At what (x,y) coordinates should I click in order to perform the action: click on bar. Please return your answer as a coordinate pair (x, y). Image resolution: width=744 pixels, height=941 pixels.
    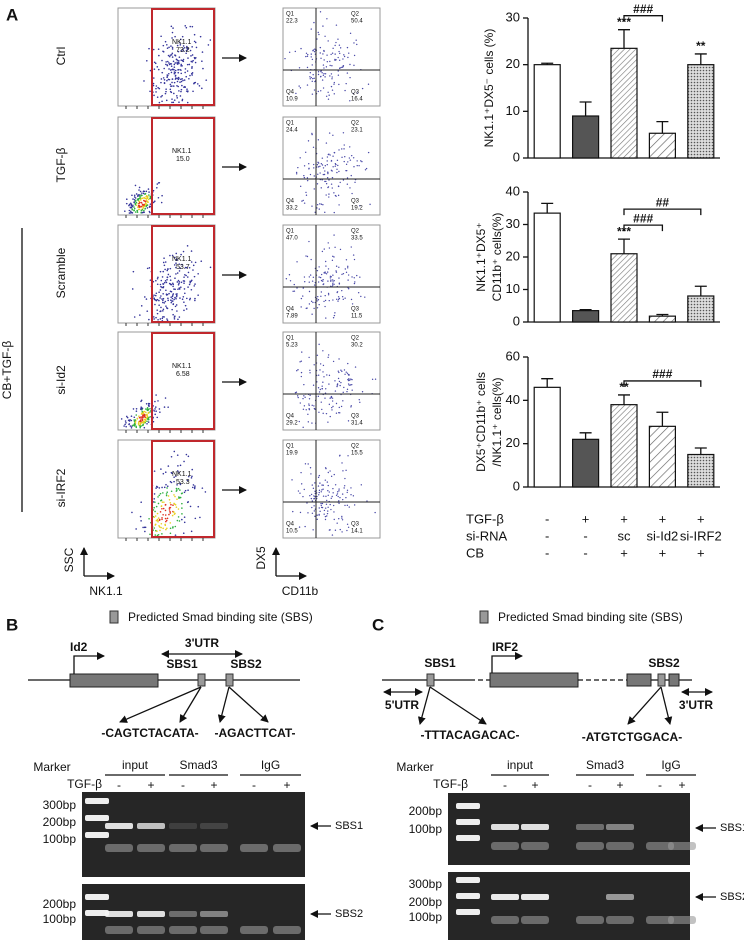
    Looking at the image, I should click on (662, 456).